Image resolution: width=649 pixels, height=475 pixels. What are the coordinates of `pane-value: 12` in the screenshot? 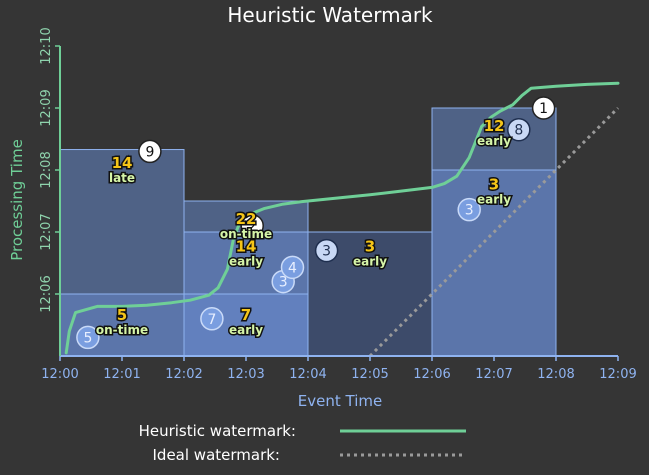 It's located at (494, 126).